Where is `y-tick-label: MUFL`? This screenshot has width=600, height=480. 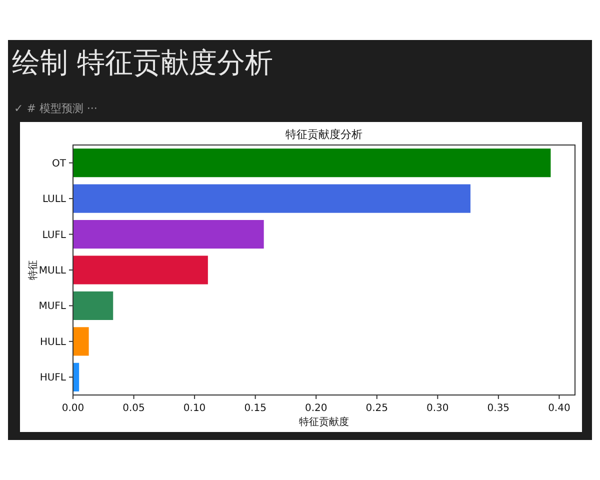 y-tick-label: MUFL is located at coordinates (52, 306).